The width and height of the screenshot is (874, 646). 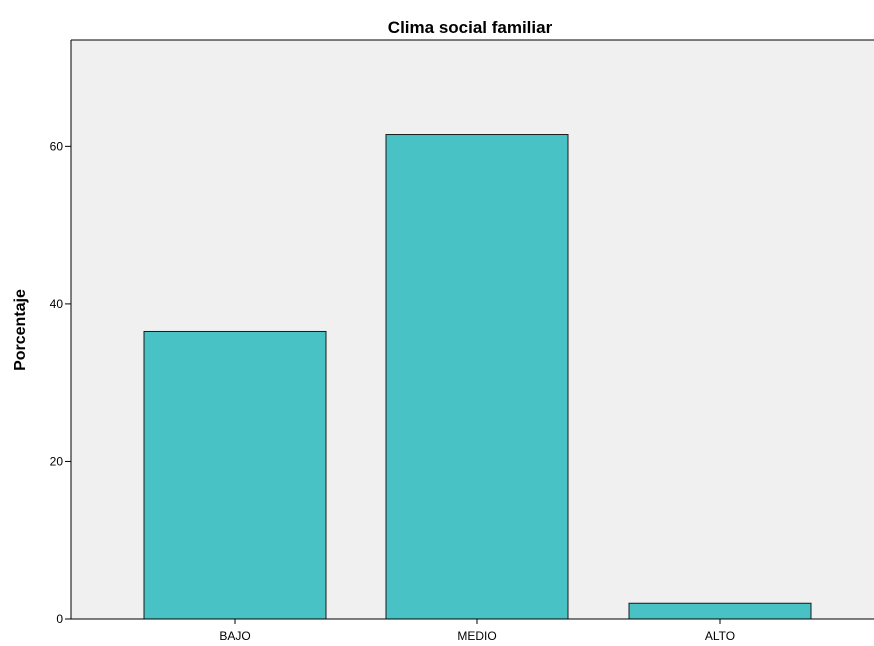 I want to click on y-axis-label: Porcentaje, so click(x=20, y=330).